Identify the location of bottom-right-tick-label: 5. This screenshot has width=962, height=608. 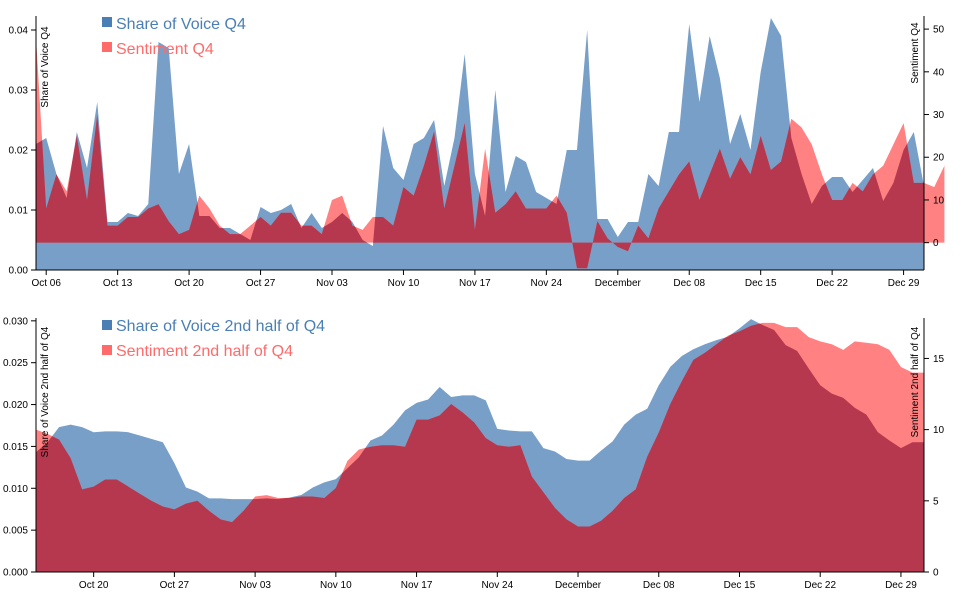
(936, 501).